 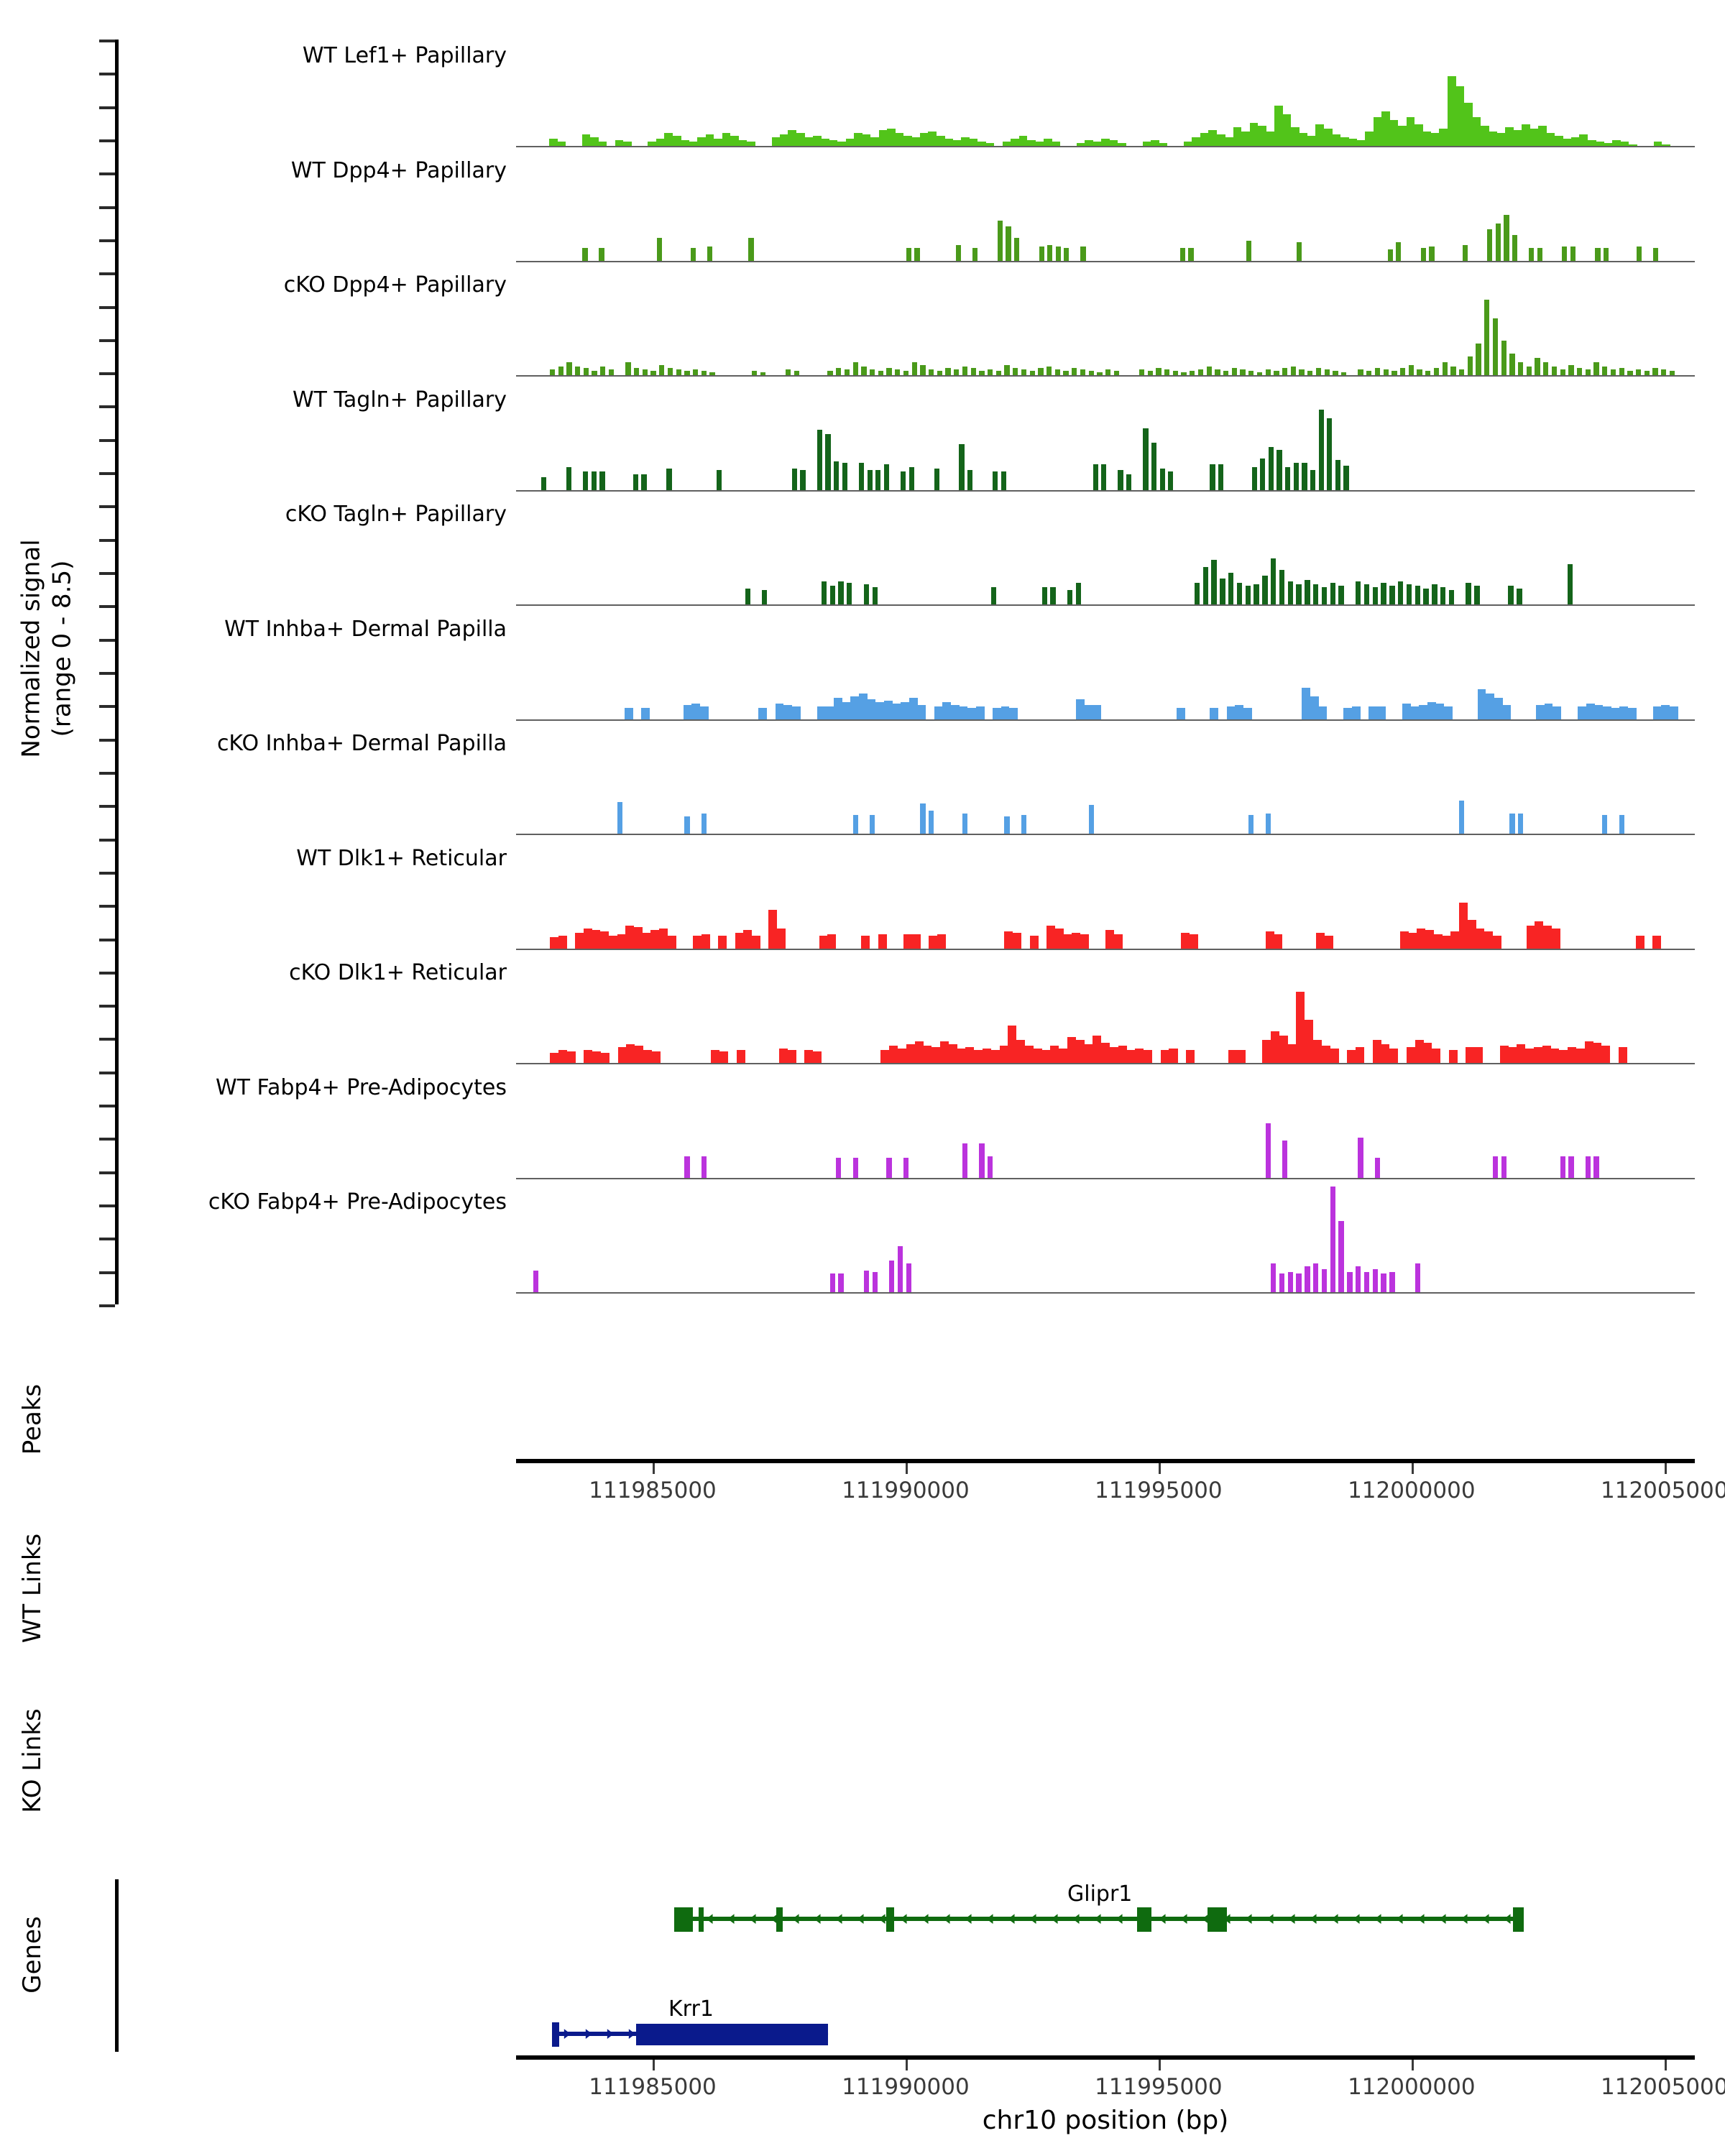 What do you see at coordinates (400, 400) in the screenshot?
I see `track-label: WT Tagln+ Papillary` at bounding box center [400, 400].